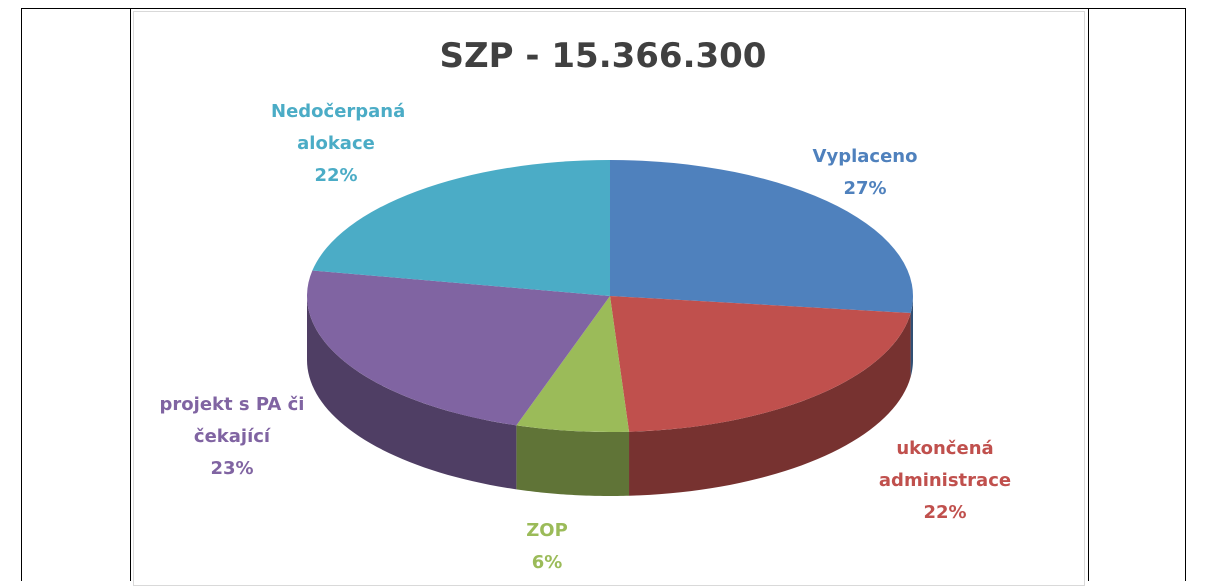  I want to click on percent-label: 6%, so click(547, 562).